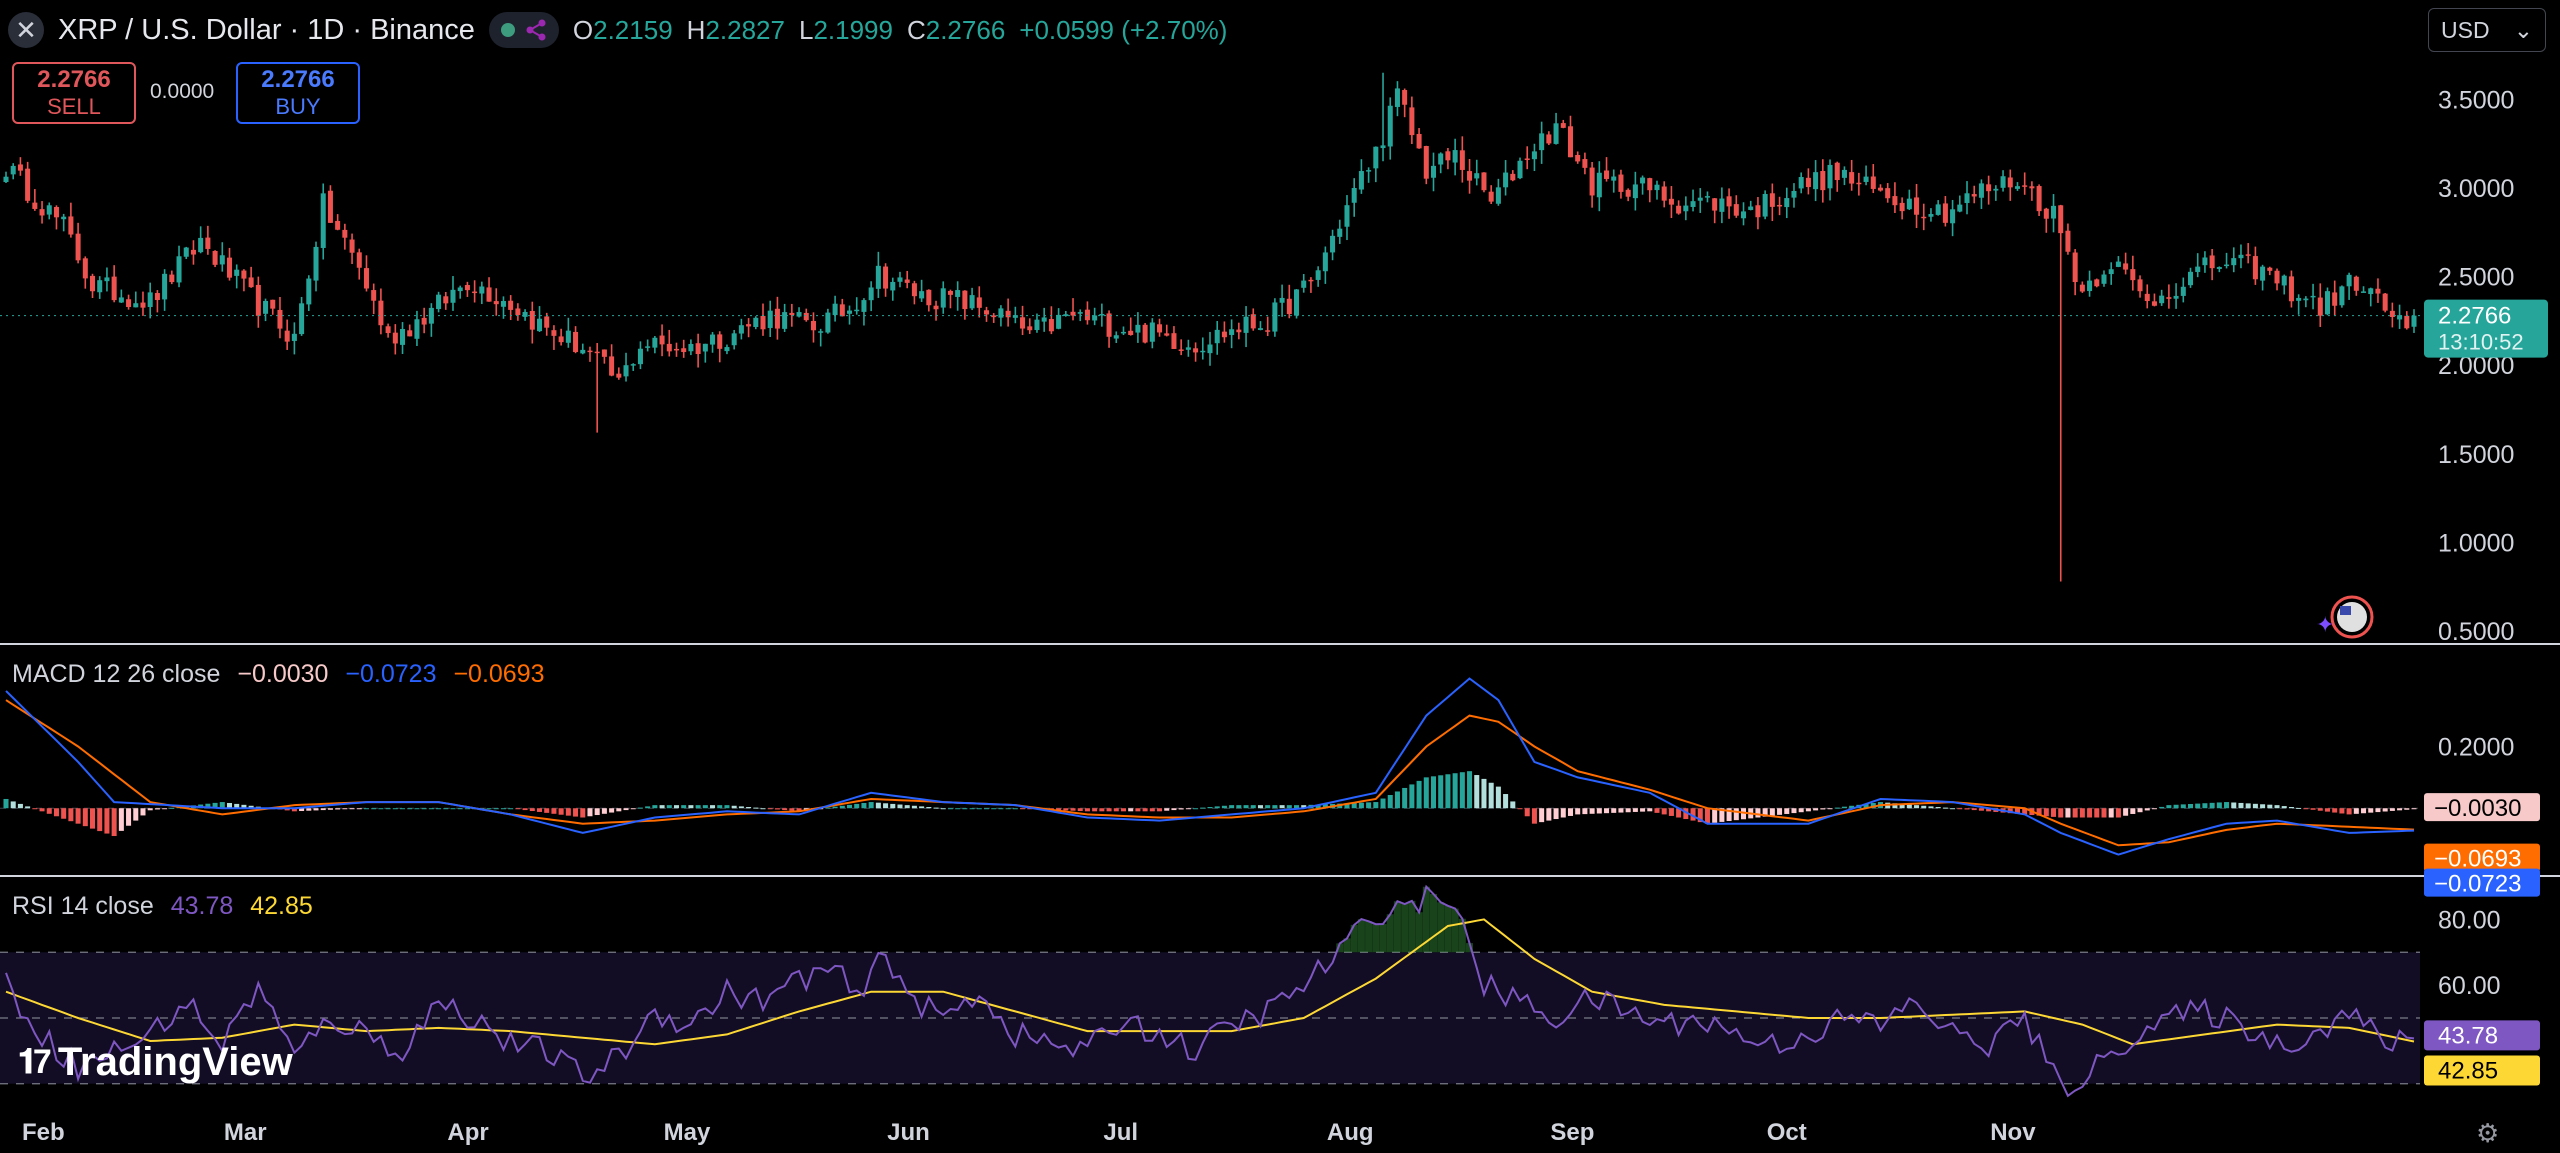 This screenshot has height=1153, width=2560. Describe the element at coordinates (162, 906) in the screenshot. I see `rsi-legend: RSI 14 close 43.78 42.85` at that location.